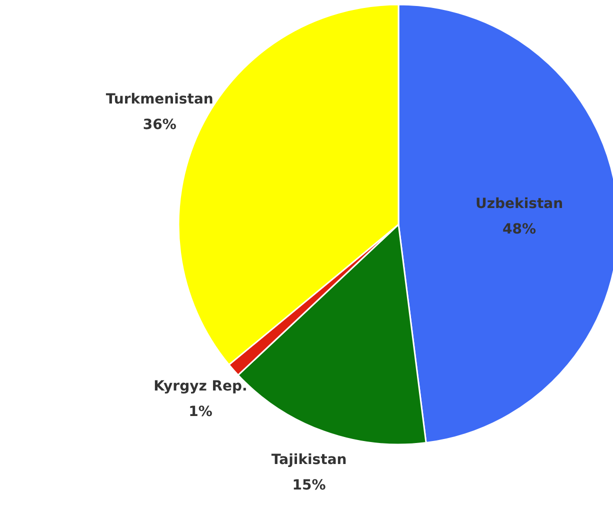 The image size is (613, 510). What do you see at coordinates (159, 124) in the screenshot?
I see `data-label: 36%` at bounding box center [159, 124].